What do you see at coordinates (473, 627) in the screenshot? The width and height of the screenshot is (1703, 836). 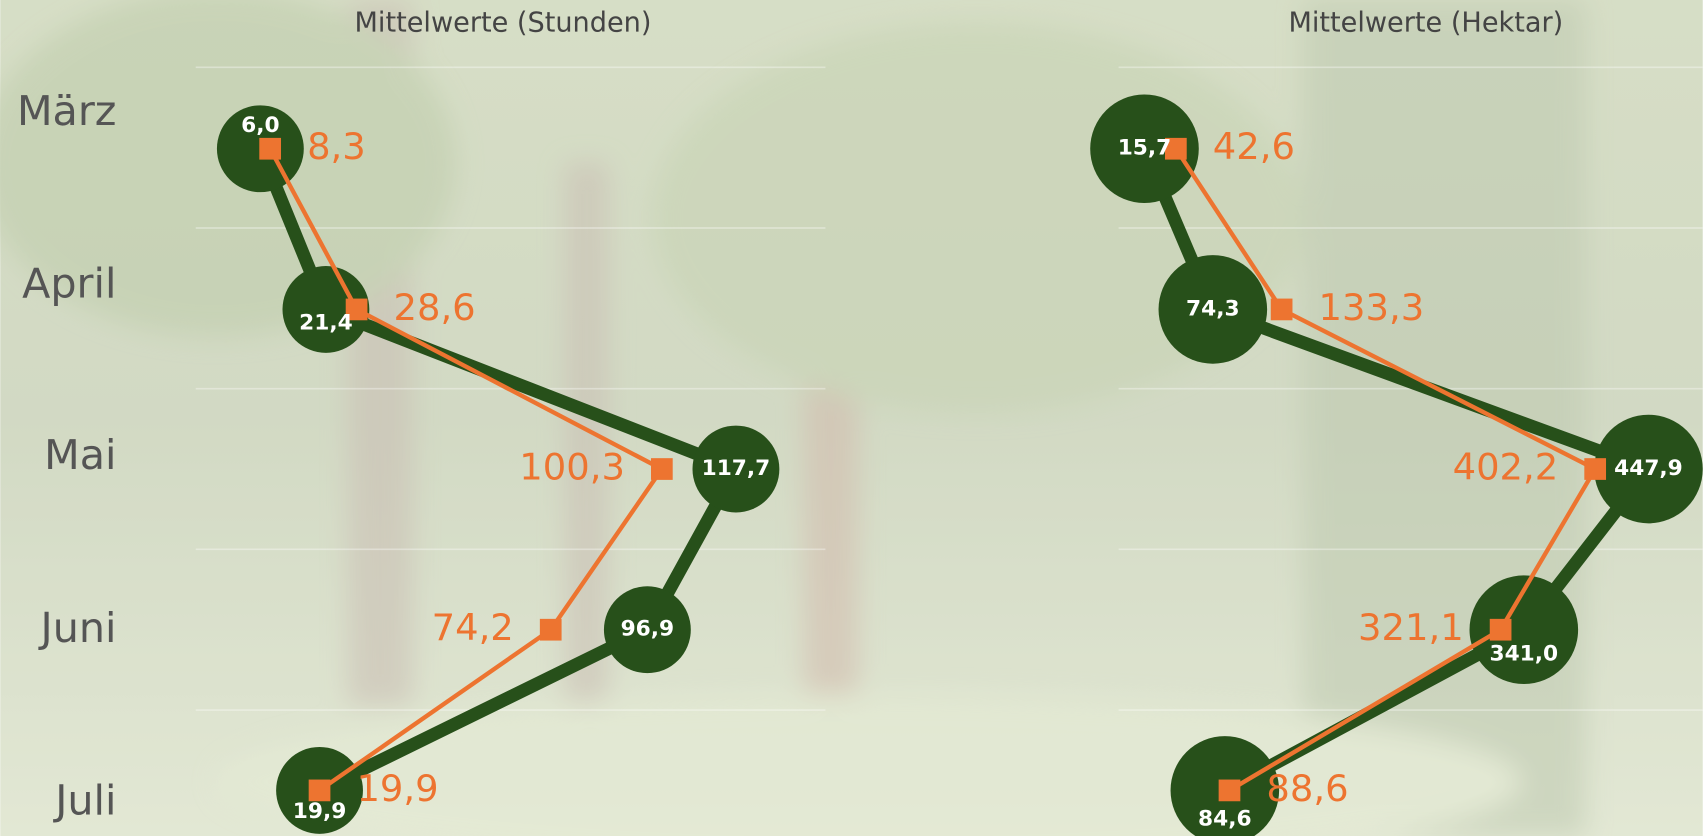 I see `data-label: 74,2` at bounding box center [473, 627].